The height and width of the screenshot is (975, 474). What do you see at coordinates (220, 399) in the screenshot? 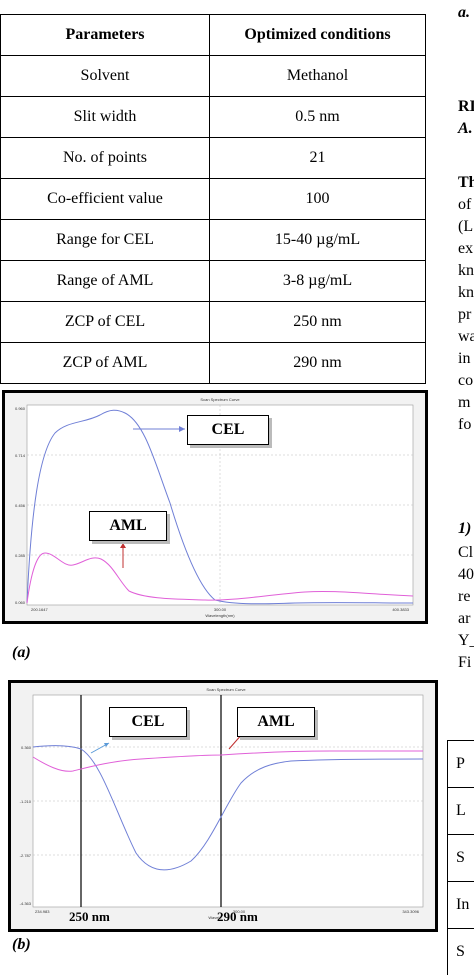
I see `figure-a-plot-title: Scan Spectrum Curve` at bounding box center [220, 399].